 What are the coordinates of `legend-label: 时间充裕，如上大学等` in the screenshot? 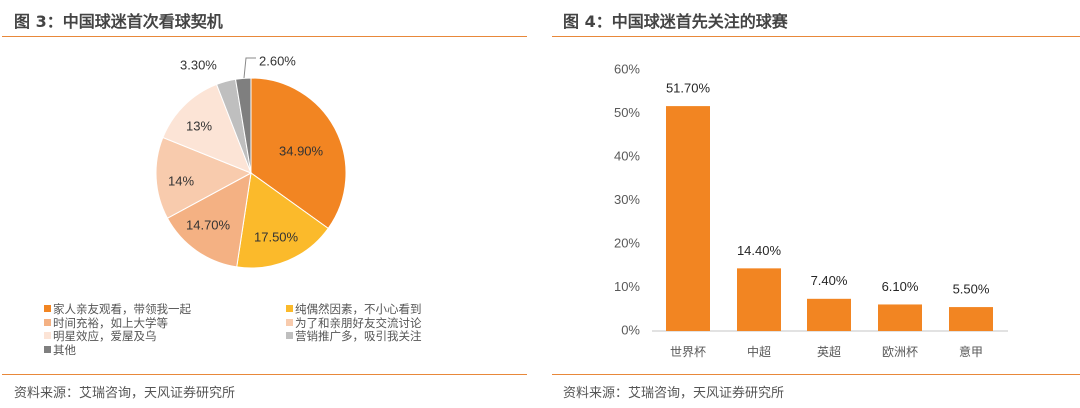 It's located at (110, 322).